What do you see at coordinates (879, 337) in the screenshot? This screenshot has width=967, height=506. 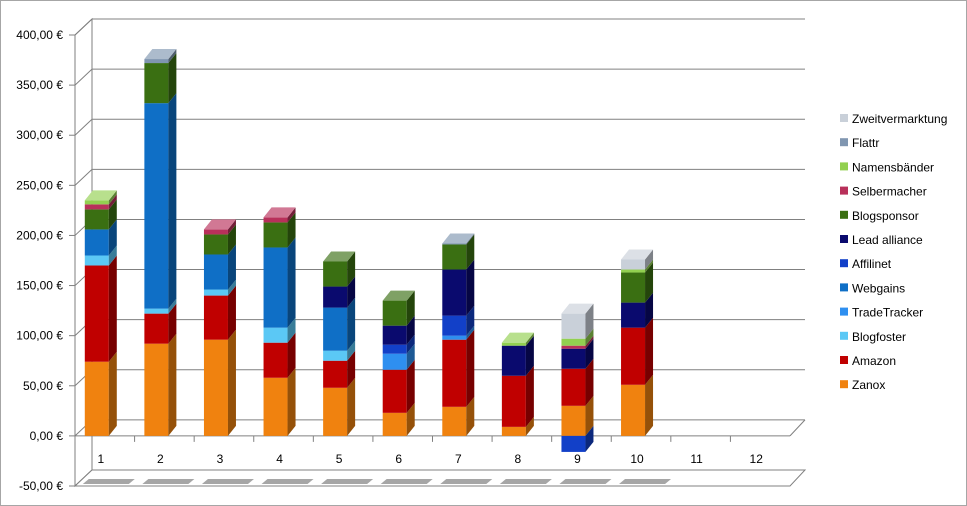 I see `legend-label: Blogfoster` at bounding box center [879, 337].